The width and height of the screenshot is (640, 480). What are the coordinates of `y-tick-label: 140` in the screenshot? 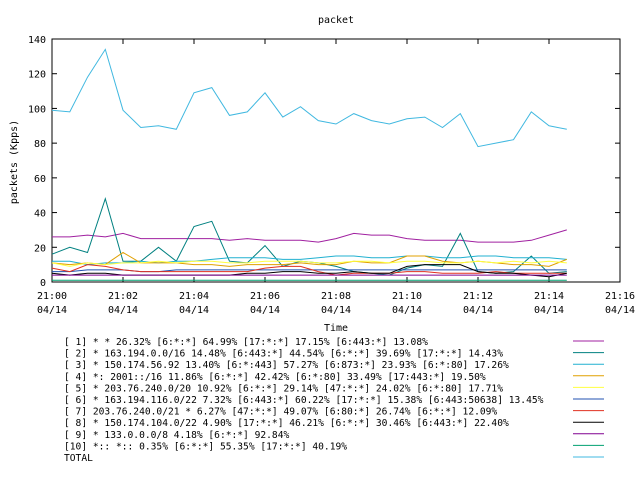 It's located at (37, 40).